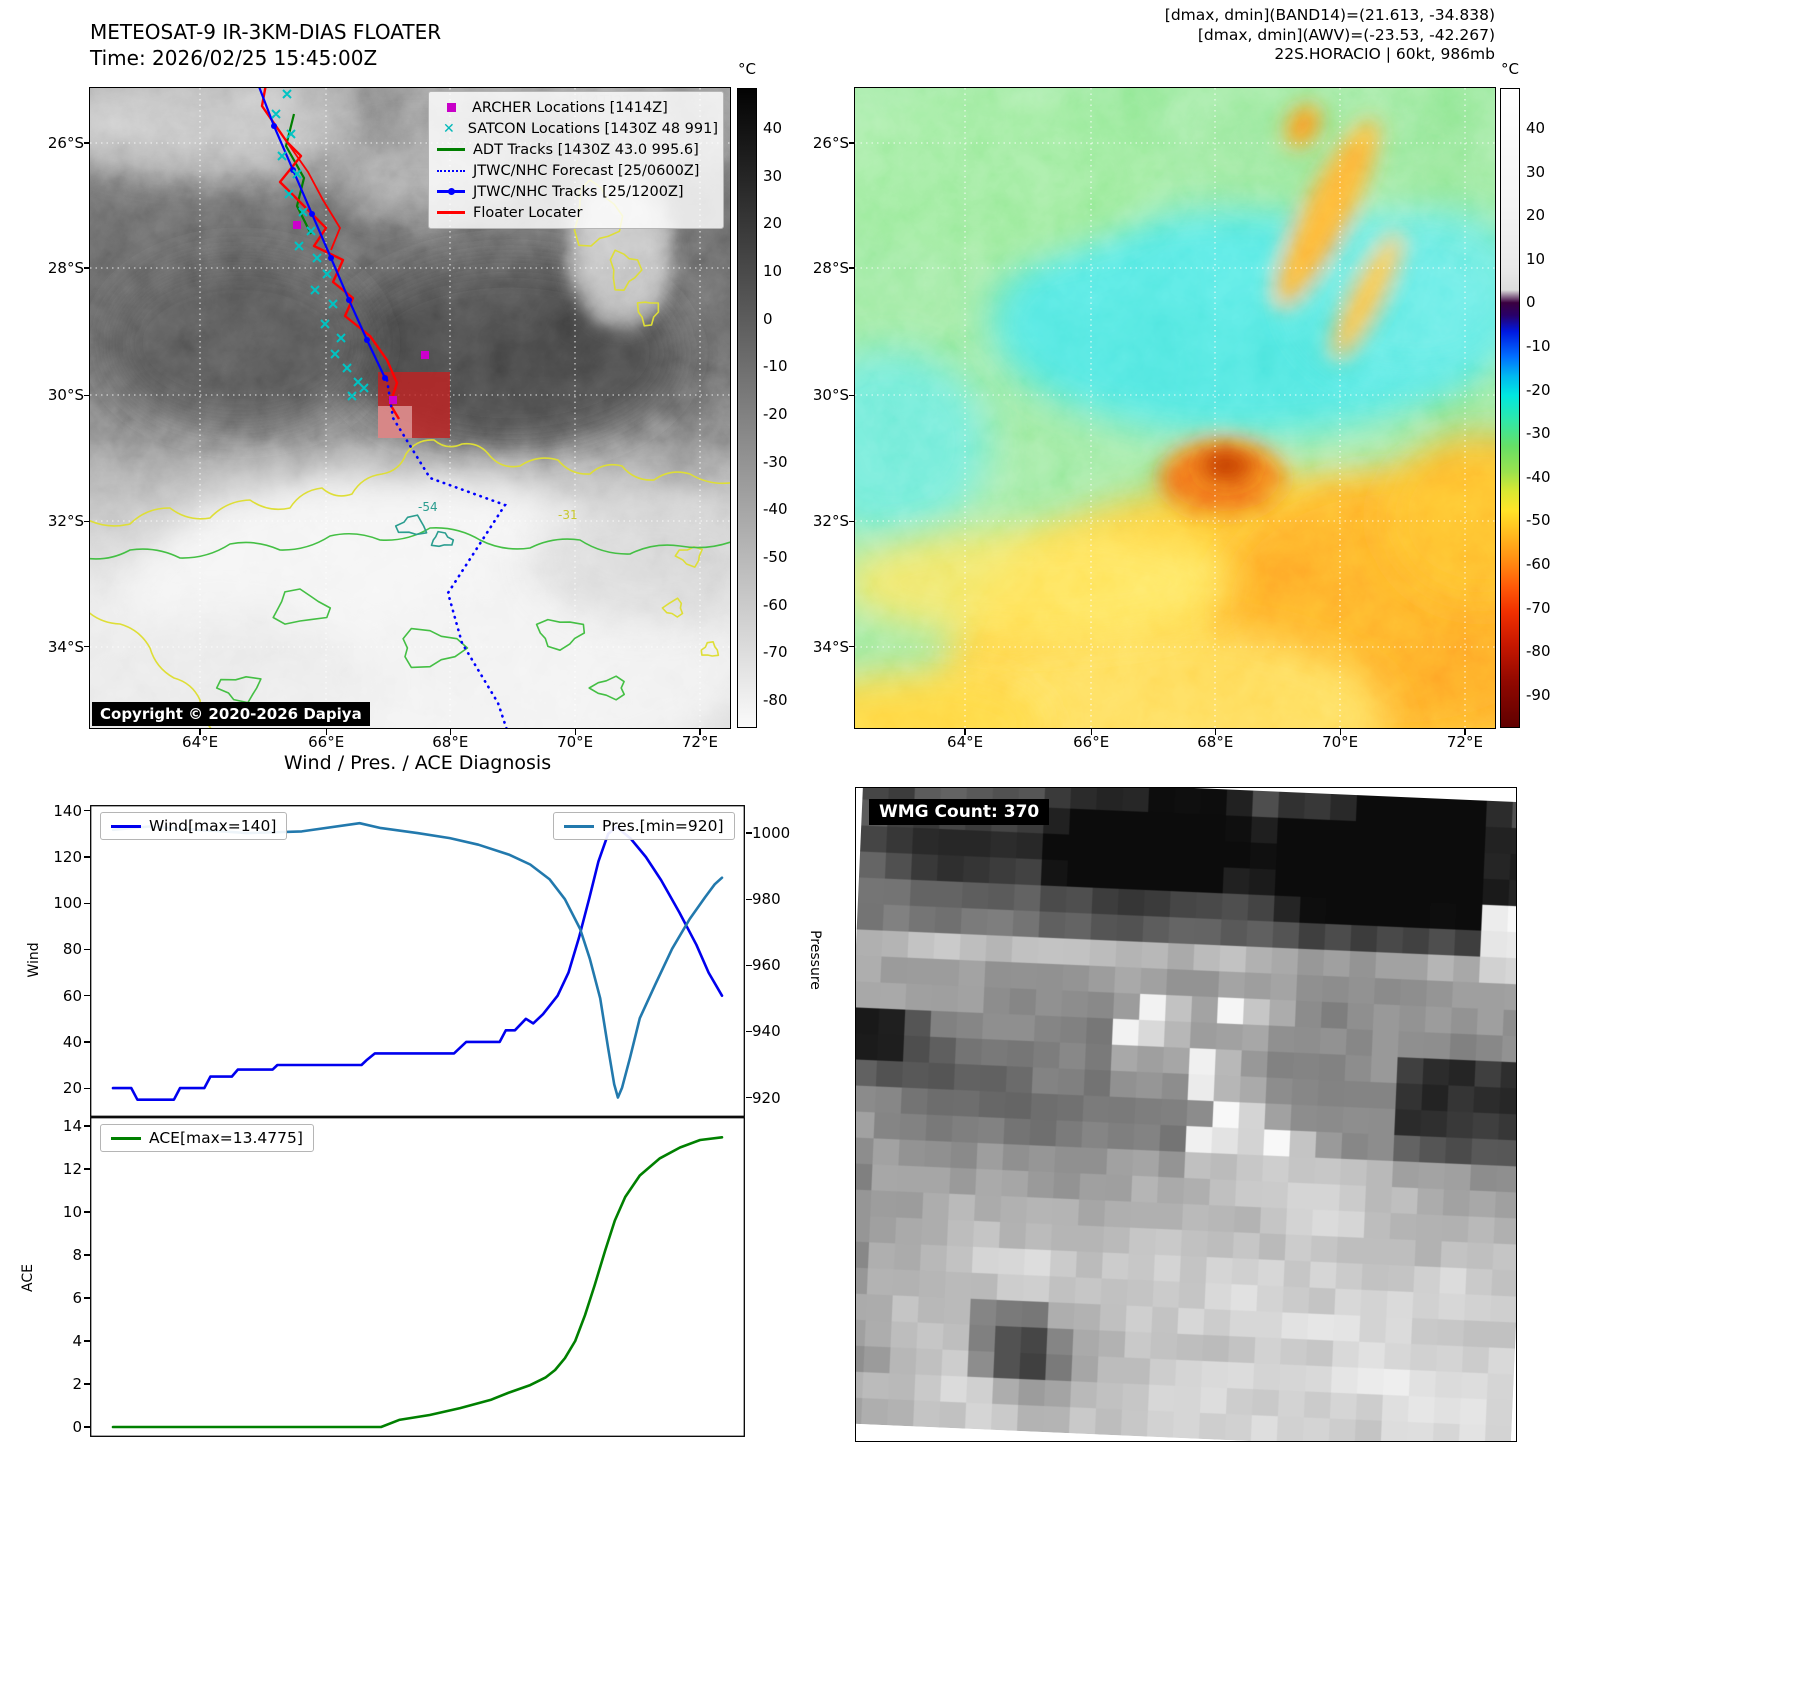 This screenshot has width=1797, height=1690. Describe the element at coordinates (775, 556) in the screenshot. I see `colorbar-tick-label: -50` at that location.